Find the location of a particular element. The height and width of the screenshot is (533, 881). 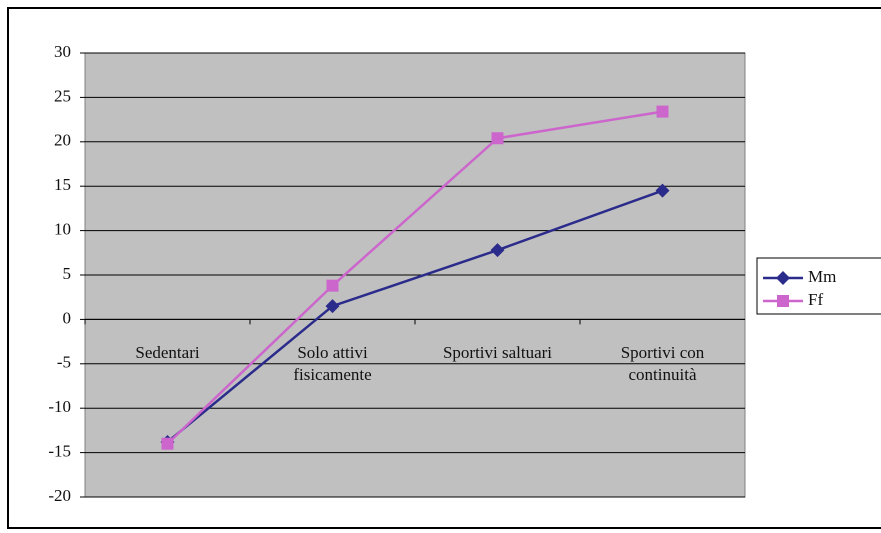

x-tick-label: Solo attivi fisicamente is located at coordinates (332, 364).